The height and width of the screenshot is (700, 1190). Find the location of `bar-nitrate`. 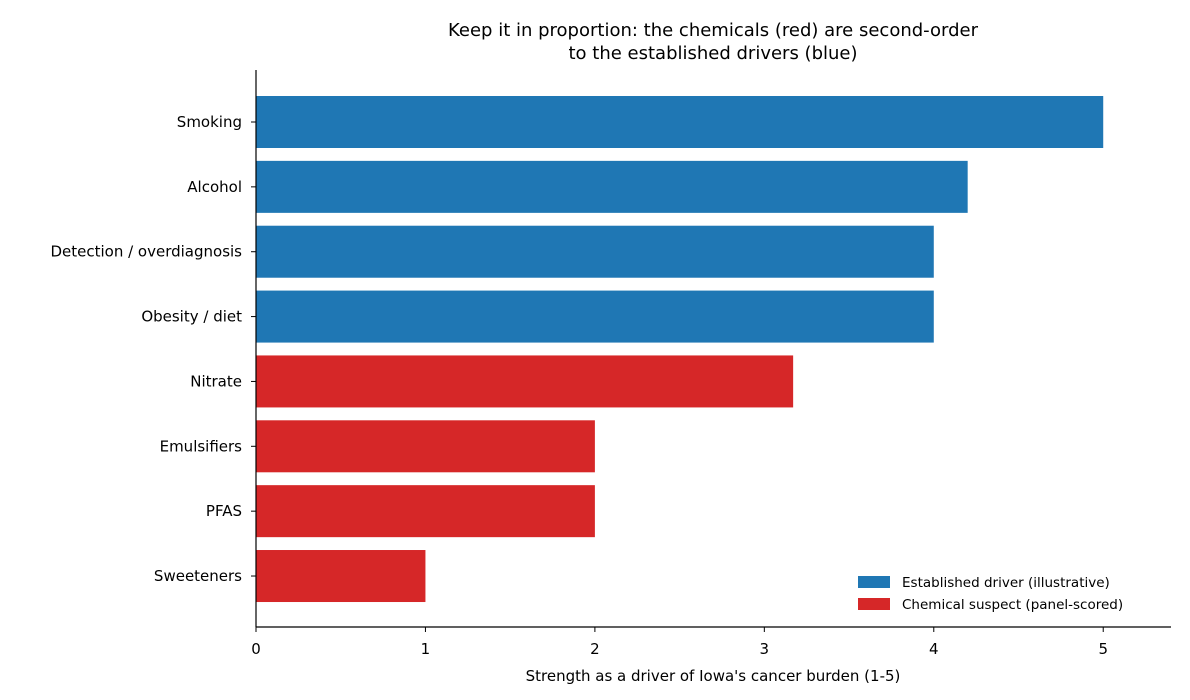

bar-nitrate is located at coordinates (525, 381).